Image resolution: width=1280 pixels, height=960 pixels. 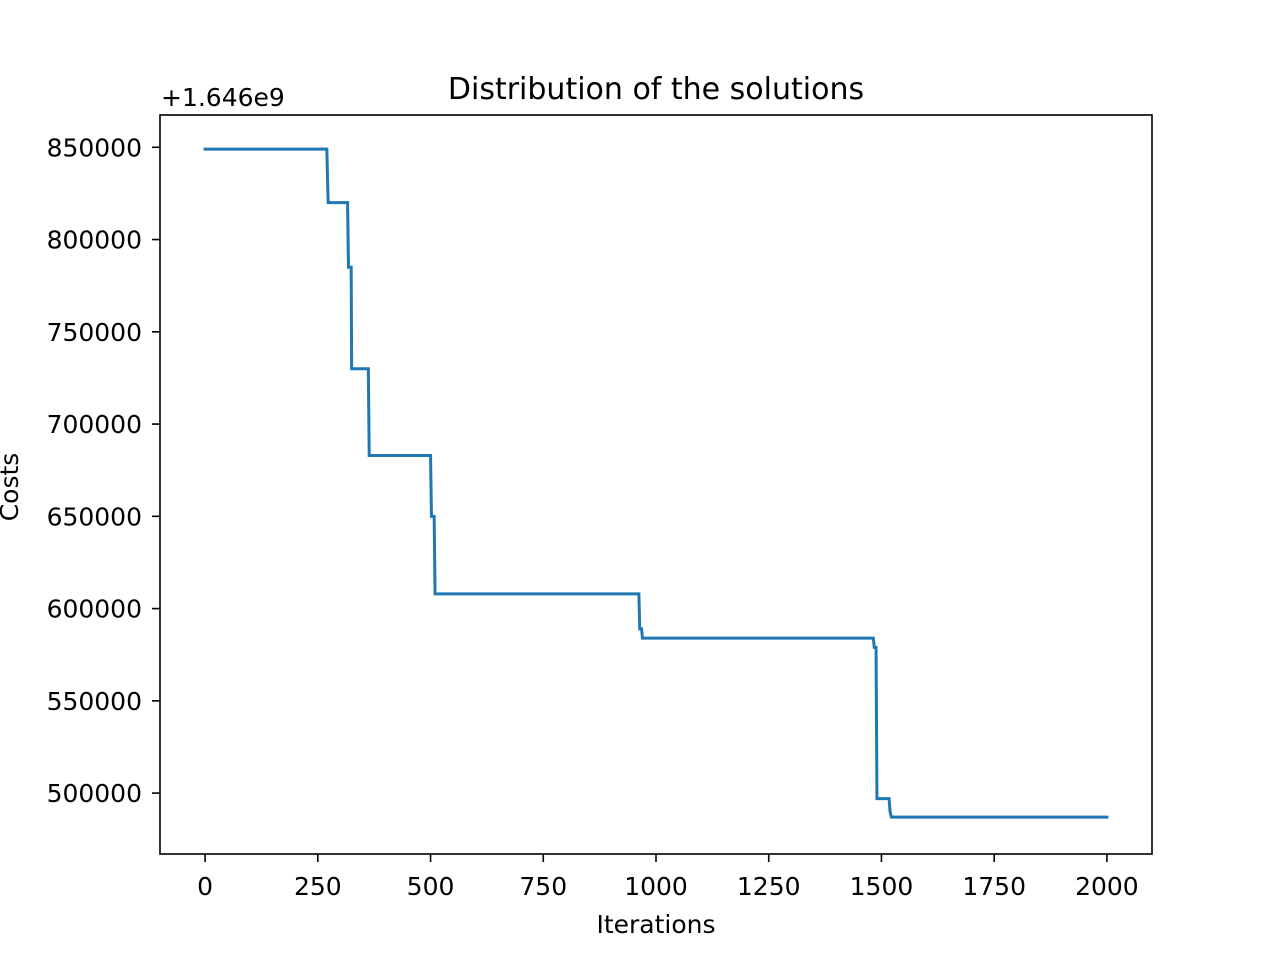 What do you see at coordinates (94, 147) in the screenshot?
I see `y-tick-label: 850000` at bounding box center [94, 147].